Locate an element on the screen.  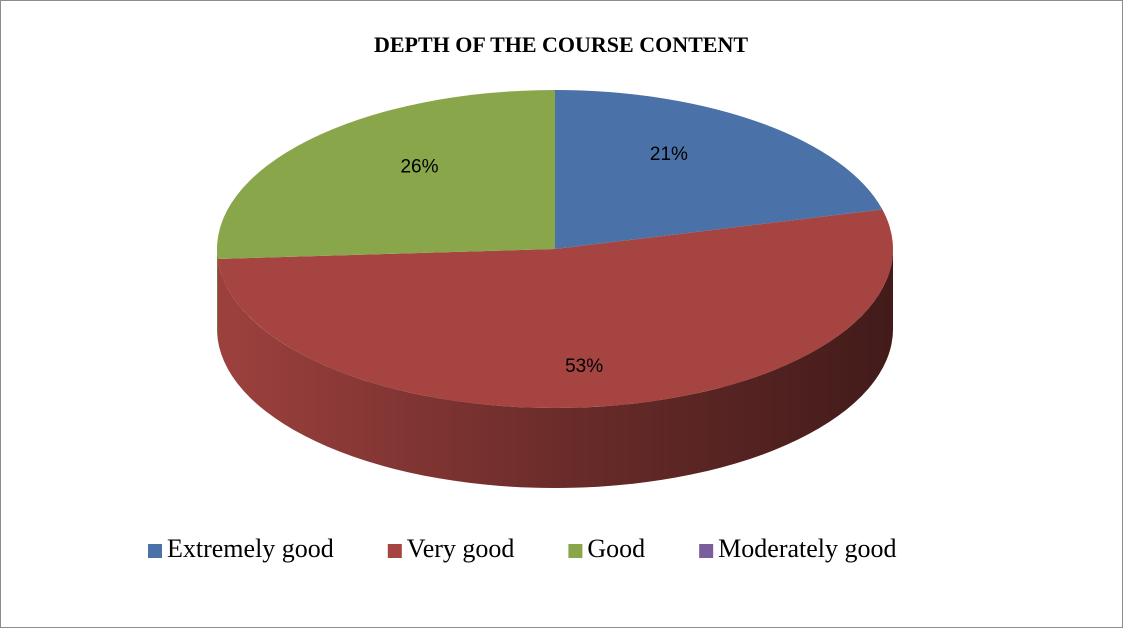
data-label: 53% is located at coordinates (584, 366).